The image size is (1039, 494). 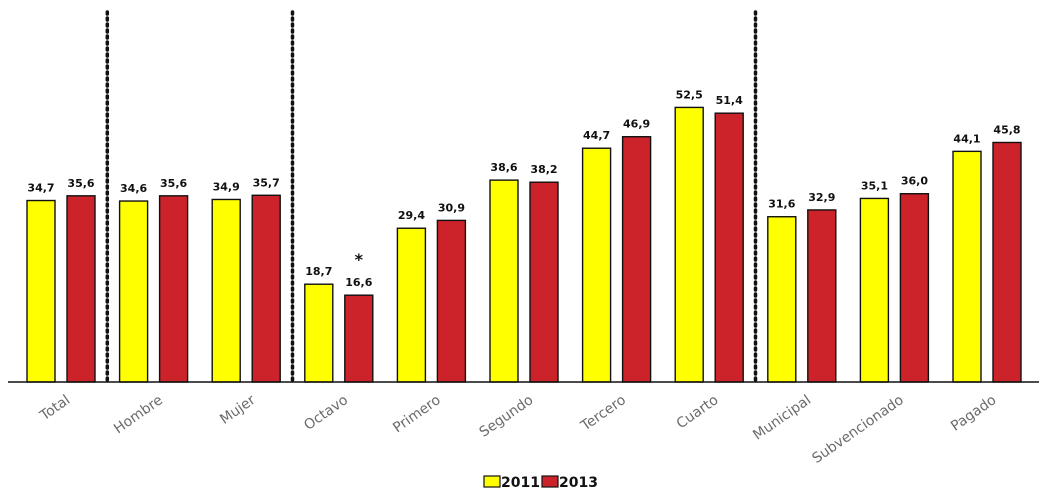 I want to click on value-label-2013-municipal: 32,9, so click(x=821, y=197).